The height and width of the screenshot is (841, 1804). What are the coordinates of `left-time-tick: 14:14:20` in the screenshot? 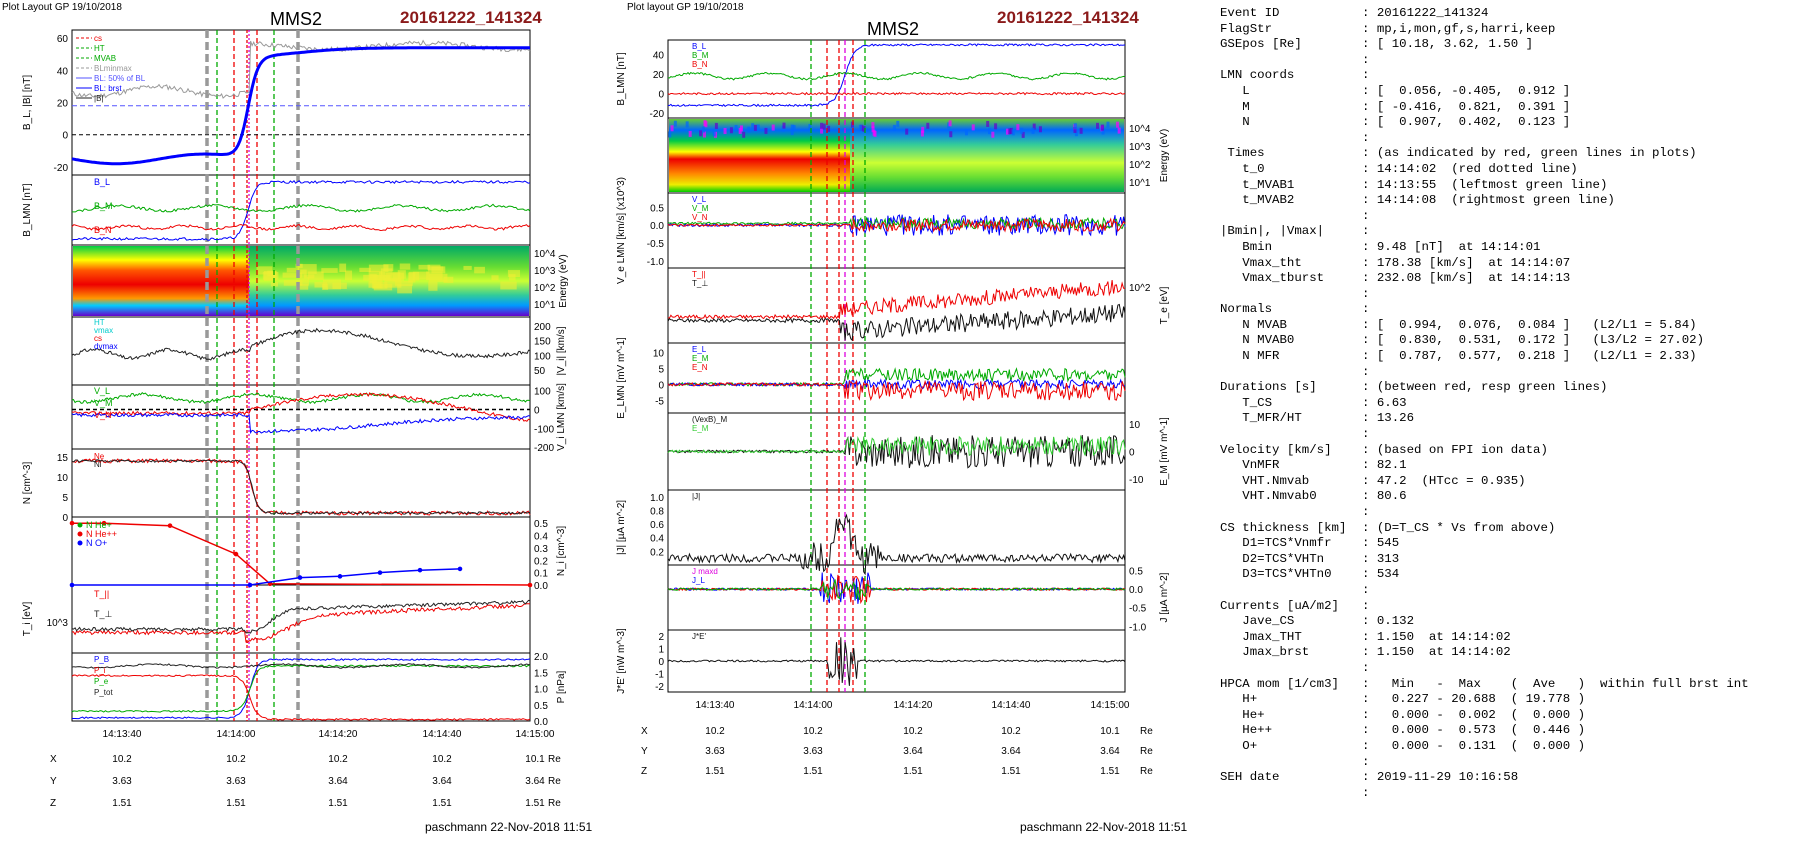 It's located at (338, 734).